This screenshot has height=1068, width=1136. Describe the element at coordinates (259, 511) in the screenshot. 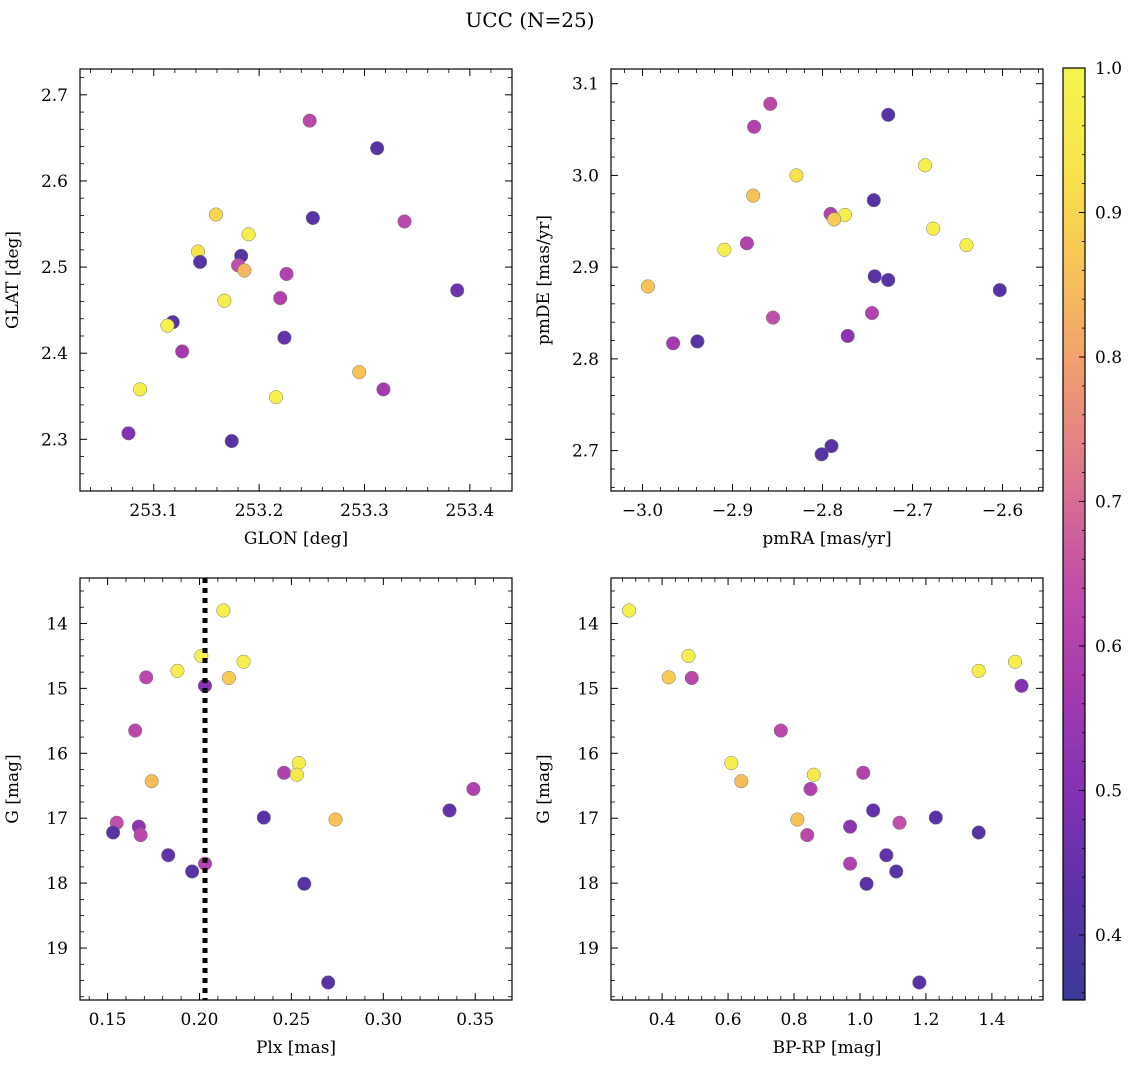

I see `x-tick-label: 253.2` at that location.